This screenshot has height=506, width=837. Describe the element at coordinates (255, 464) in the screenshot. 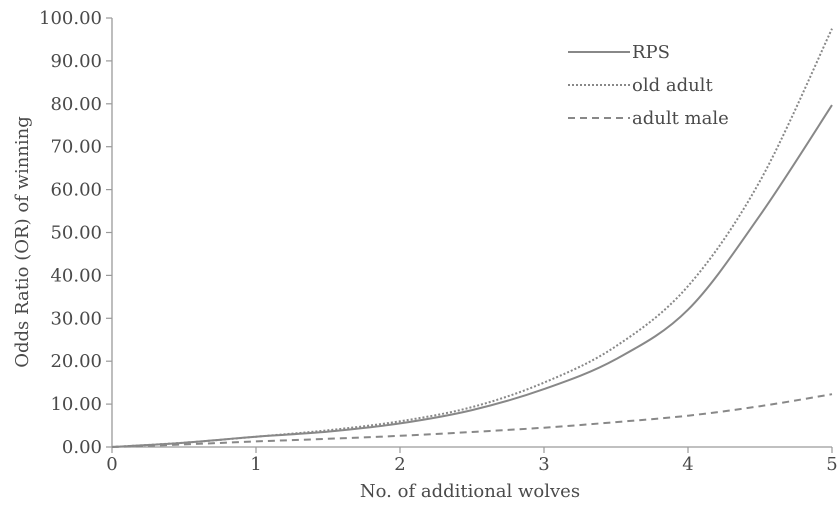

I see `x-tick-label: 1` at that location.